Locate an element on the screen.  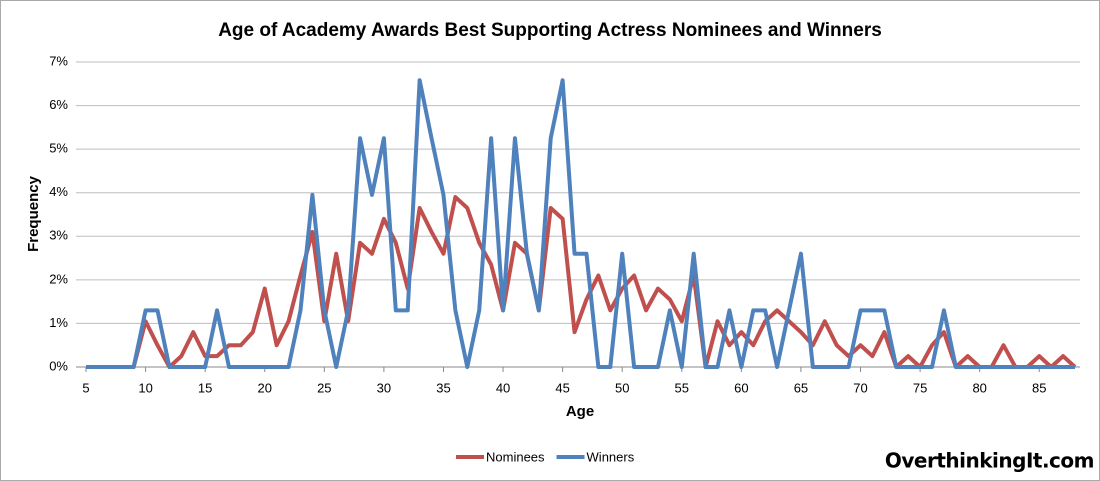
x-axis-title: Age is located at coordinates (580, 411).